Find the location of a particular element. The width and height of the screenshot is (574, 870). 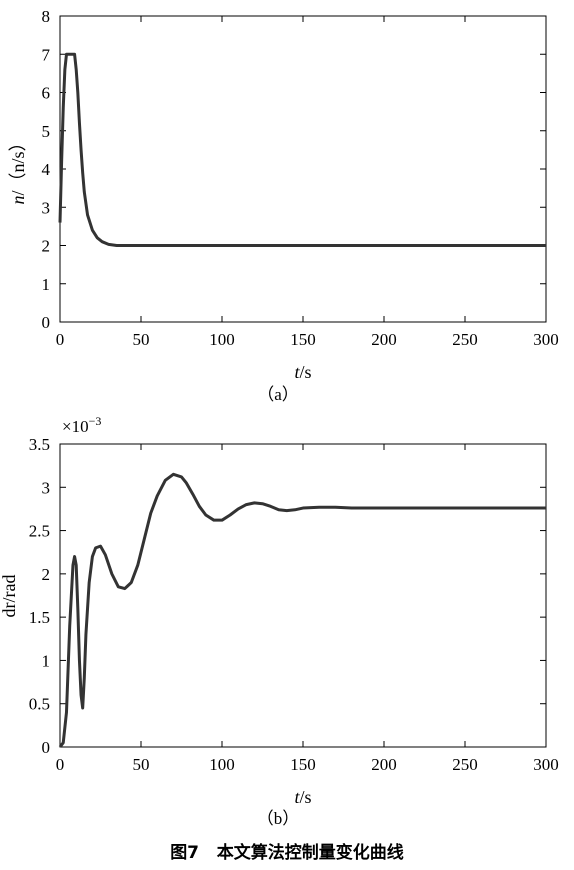

chart-b-y-tick-label-7: 3.5 is located at coordinates (39, 444).